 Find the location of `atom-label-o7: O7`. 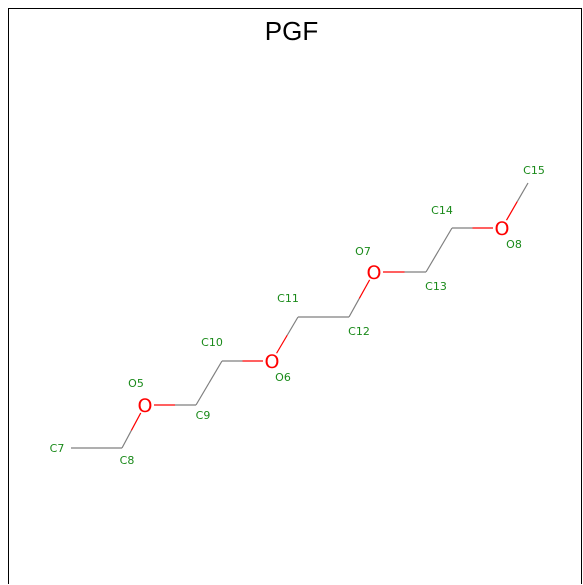

atom-label-o7: O7 is located at coordinates (363, 251).